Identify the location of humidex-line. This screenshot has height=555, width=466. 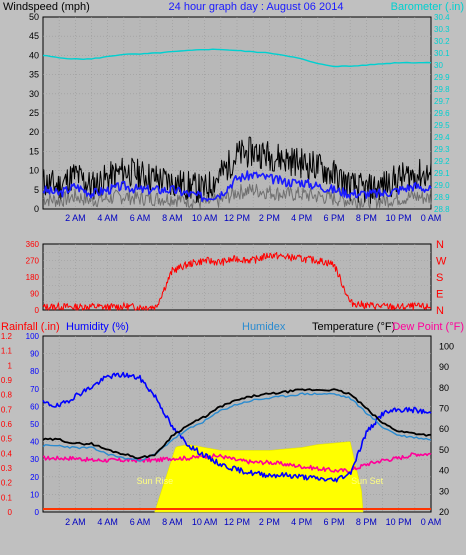
(237, 427).